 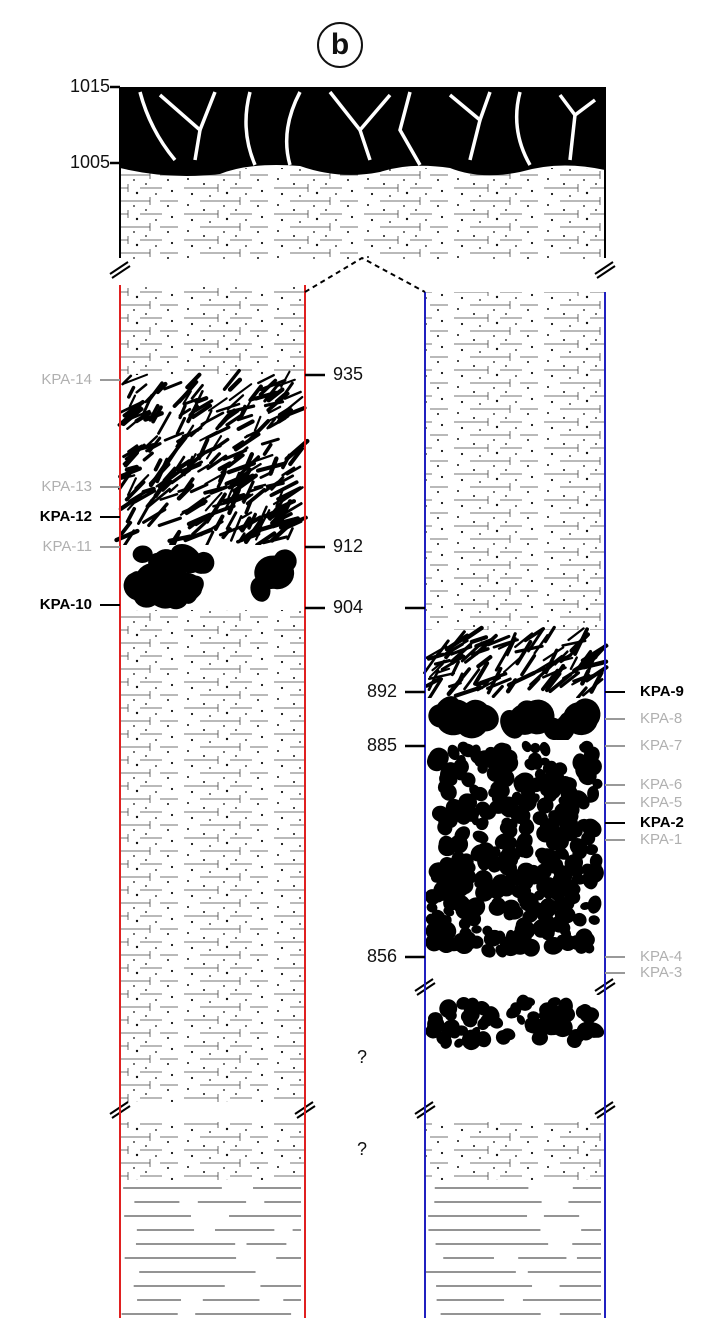 What do you see at coordinates (661, 839) in the screenshot?
I see `sample-label: KPA-1` at bounding box center [661, 839].